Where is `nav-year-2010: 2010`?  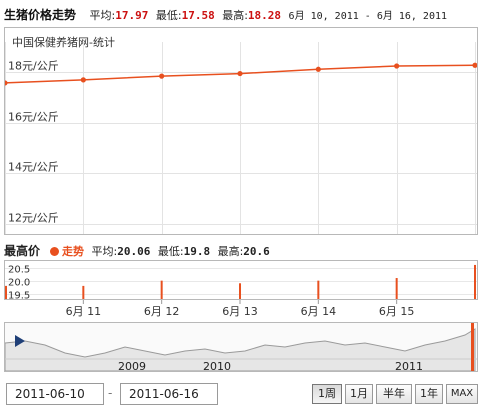
nav-year-2010: 2010 is located at coordinates (217, 366).